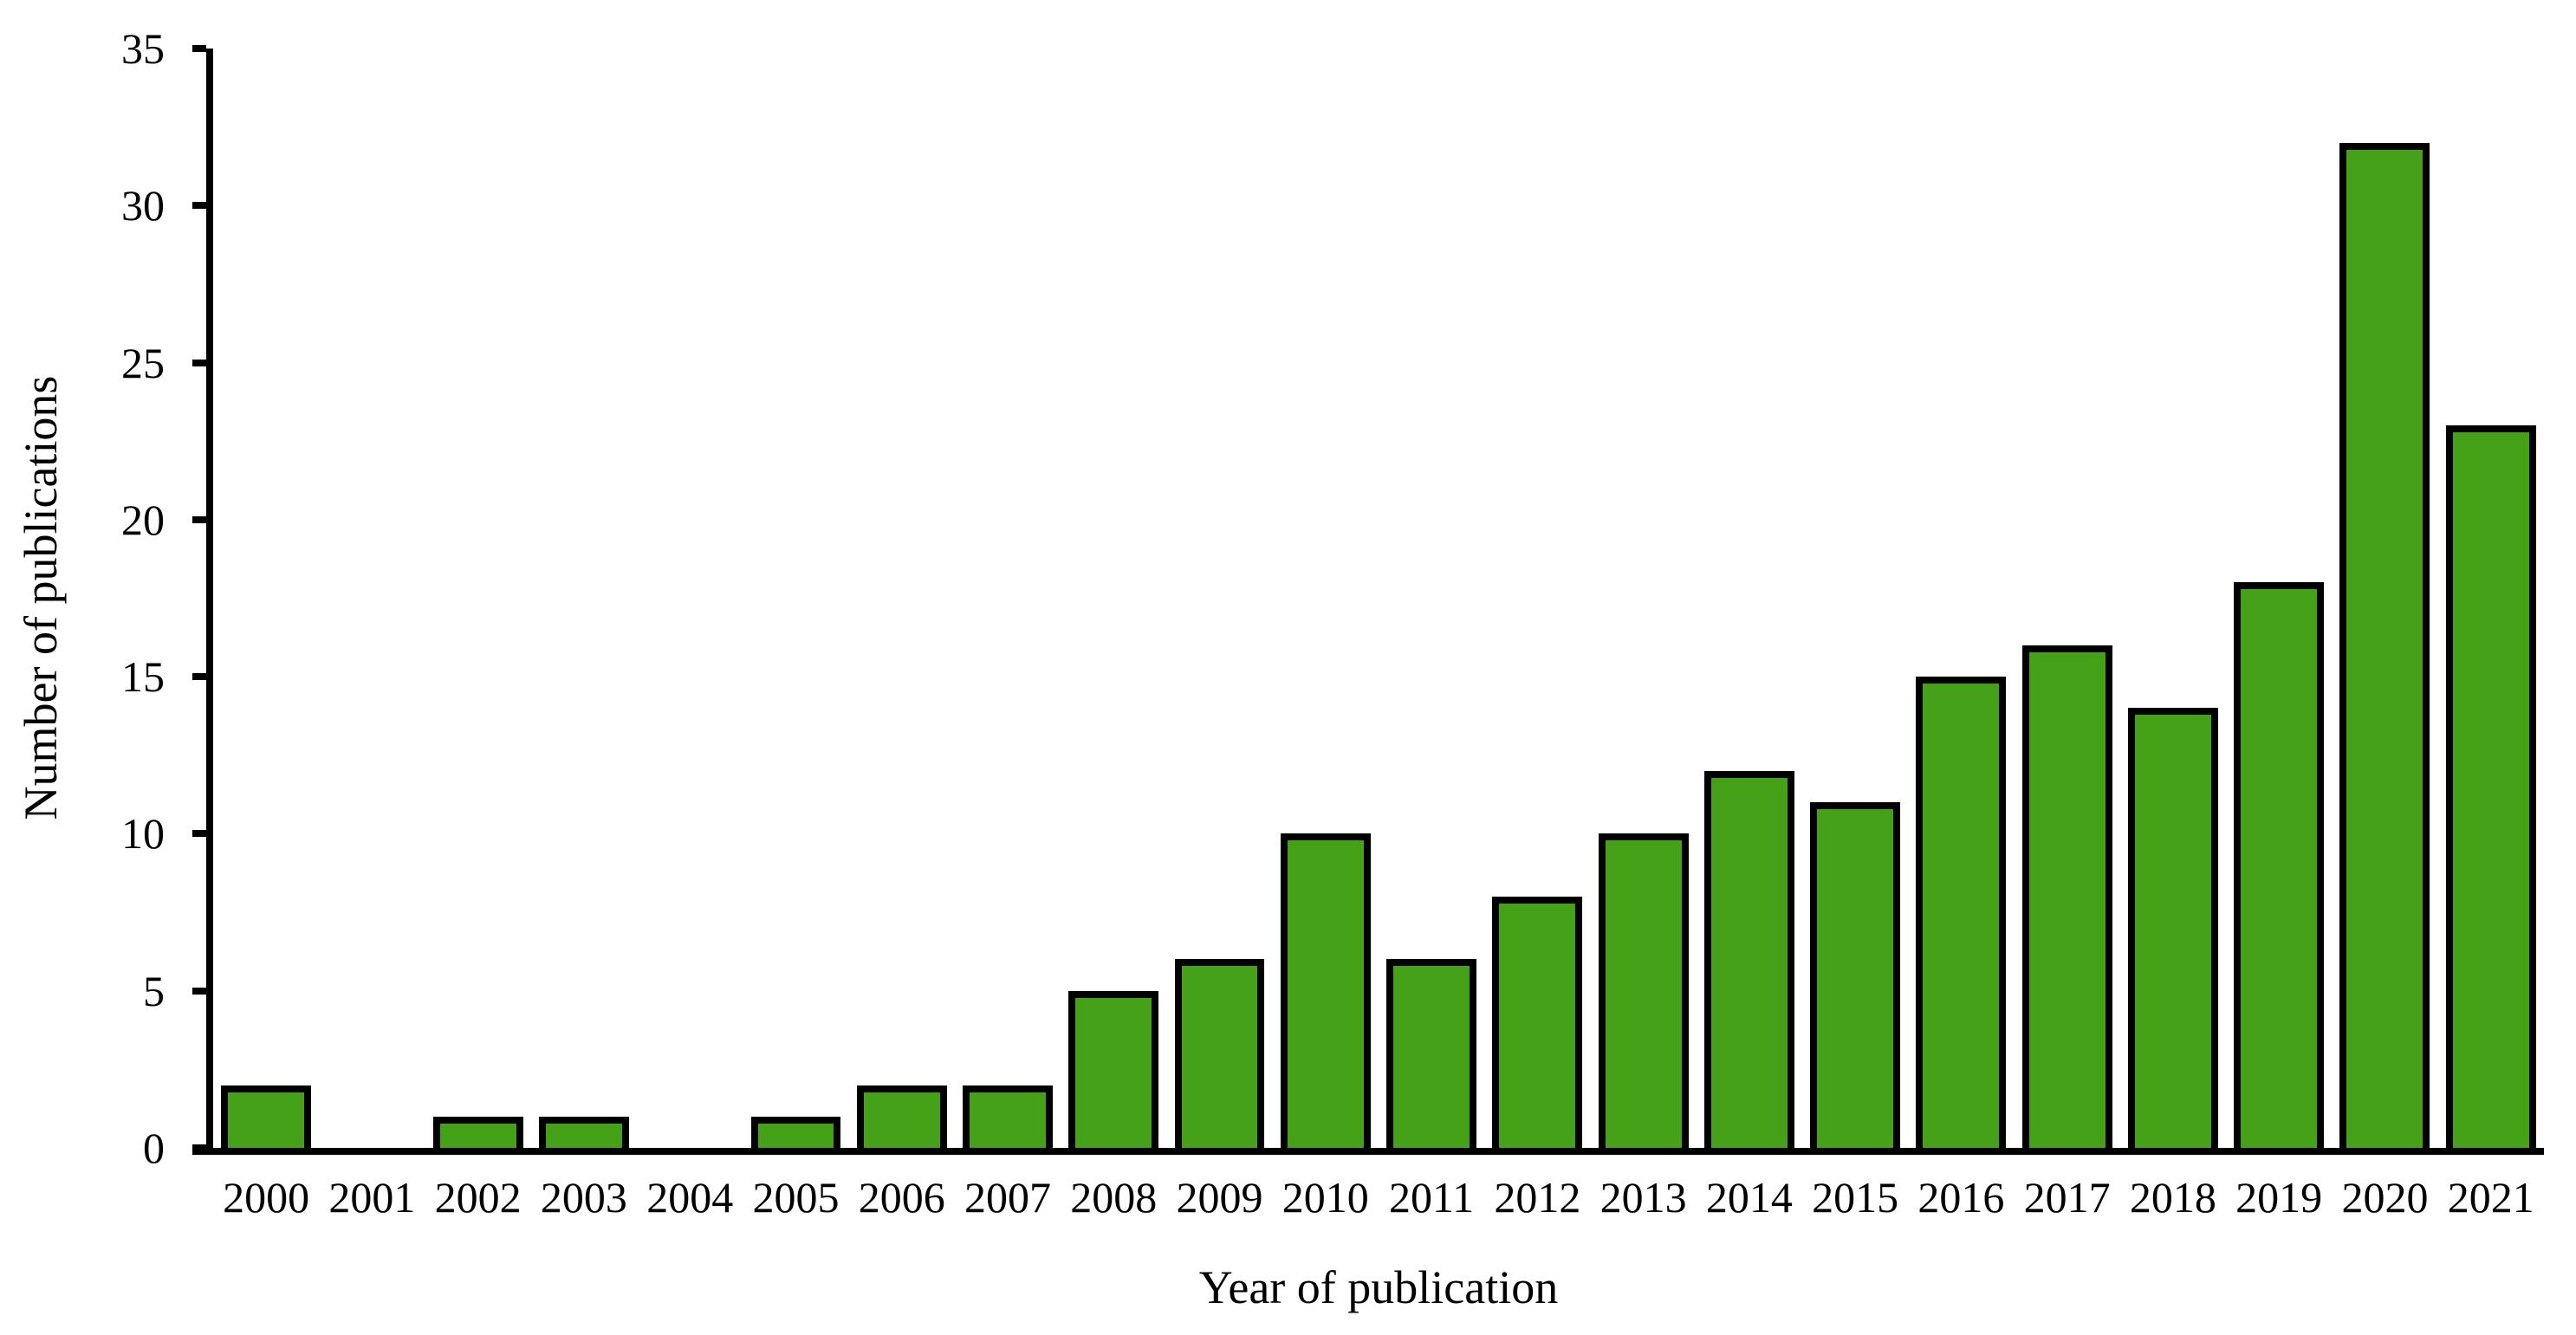  What do you see at coordinates (1008, 1198) in the screenshot?
I see `x-tick-label-2007: 2007` at bounding box center [1008, 1198].